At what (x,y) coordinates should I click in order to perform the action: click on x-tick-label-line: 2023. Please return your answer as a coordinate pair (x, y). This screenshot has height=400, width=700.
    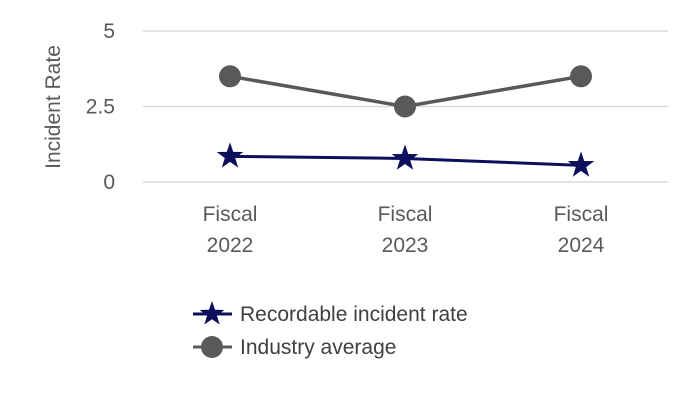
    Looking at the image, I should click on (405, 245).